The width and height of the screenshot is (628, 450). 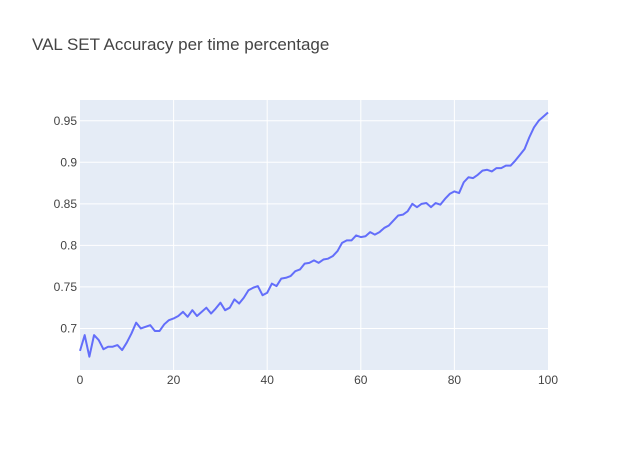 What do you see at coordinates (455, 380) in the screenshot?
I see `x-tick-label: 80` at bounding box center [455, 380].